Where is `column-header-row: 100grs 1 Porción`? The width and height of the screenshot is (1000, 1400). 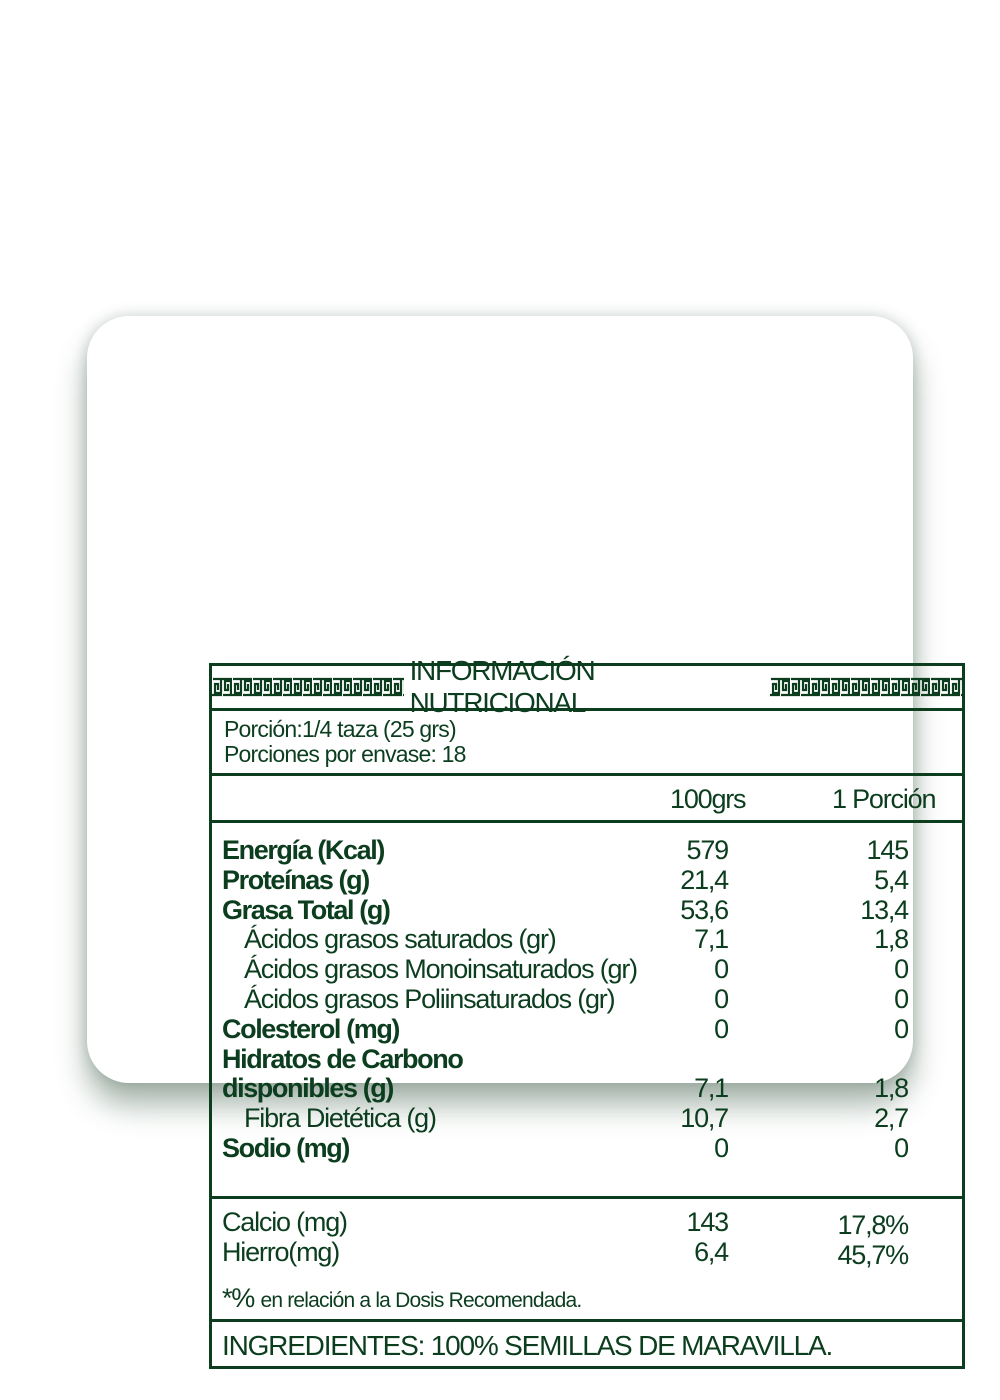 column-header-row: 100grs 1 Porción is located at coordinates (587, 799).